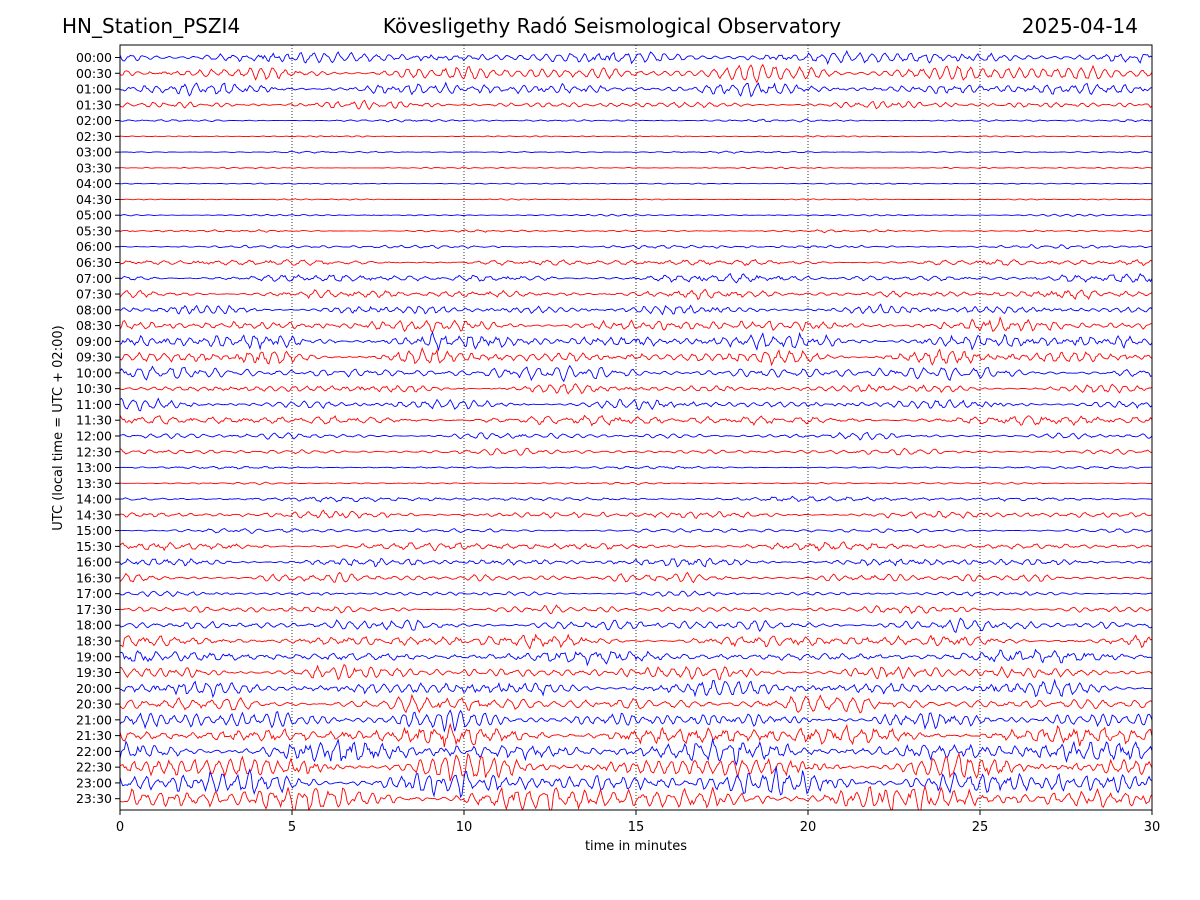 This screenshot has width=1200, height=900. I want to click on y-tick-label-18:00: 18:00, so click(94, 625).